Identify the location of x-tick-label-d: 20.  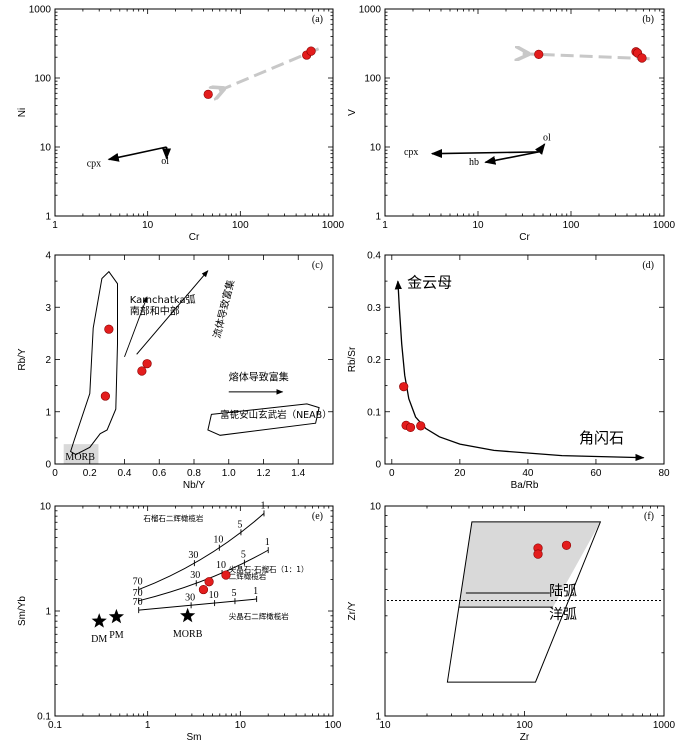
(460, 473).